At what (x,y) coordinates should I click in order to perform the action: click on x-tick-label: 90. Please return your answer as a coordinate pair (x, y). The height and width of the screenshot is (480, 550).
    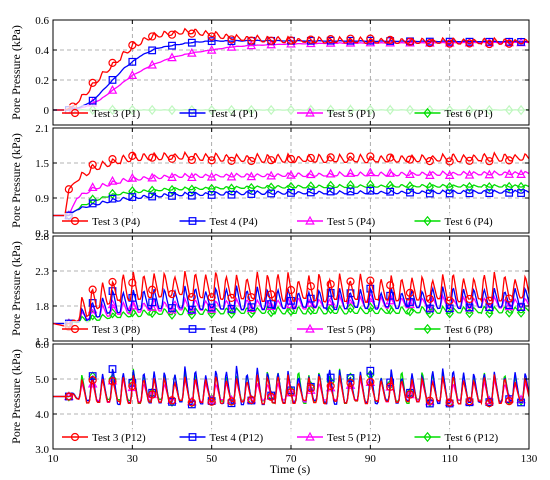
    Looking at the image, I should click on (371, 459).